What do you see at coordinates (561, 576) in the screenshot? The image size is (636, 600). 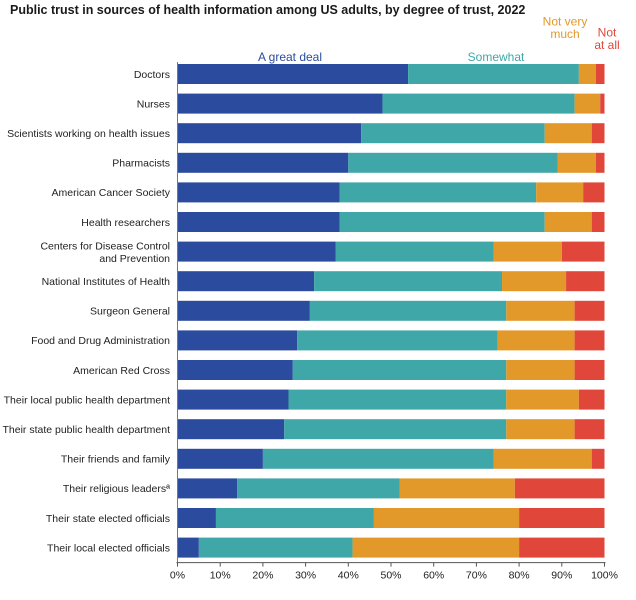 I see `x-tick-label: 90%` at bounding box center [561, 576].